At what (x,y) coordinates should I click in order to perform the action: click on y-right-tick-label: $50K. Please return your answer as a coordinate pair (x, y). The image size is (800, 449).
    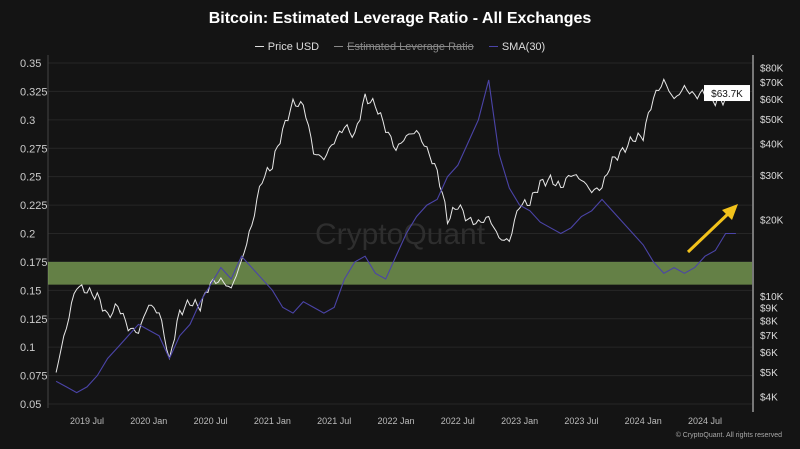
    Looking at the image, I should click on (772, 120).